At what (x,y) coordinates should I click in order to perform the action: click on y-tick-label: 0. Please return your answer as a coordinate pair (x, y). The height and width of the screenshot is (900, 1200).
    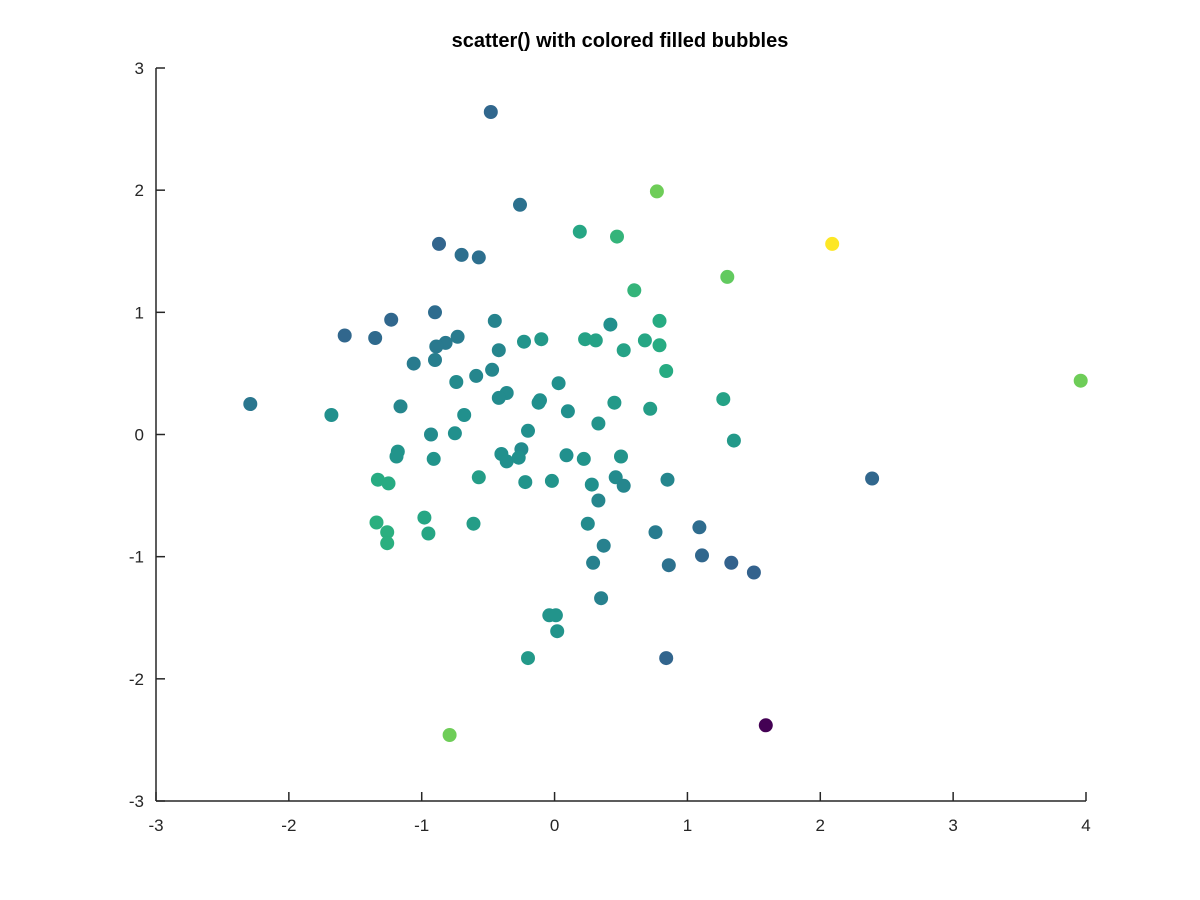
    Looking at the image, I should click on (139, 435).